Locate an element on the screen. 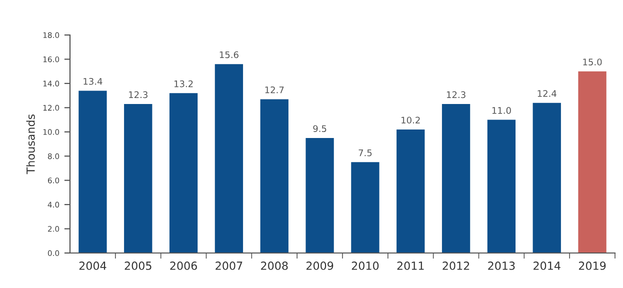 The height and width of the screenshot is (288, 623). x-tick-label: 2010 is located at coordinates (365, 266).